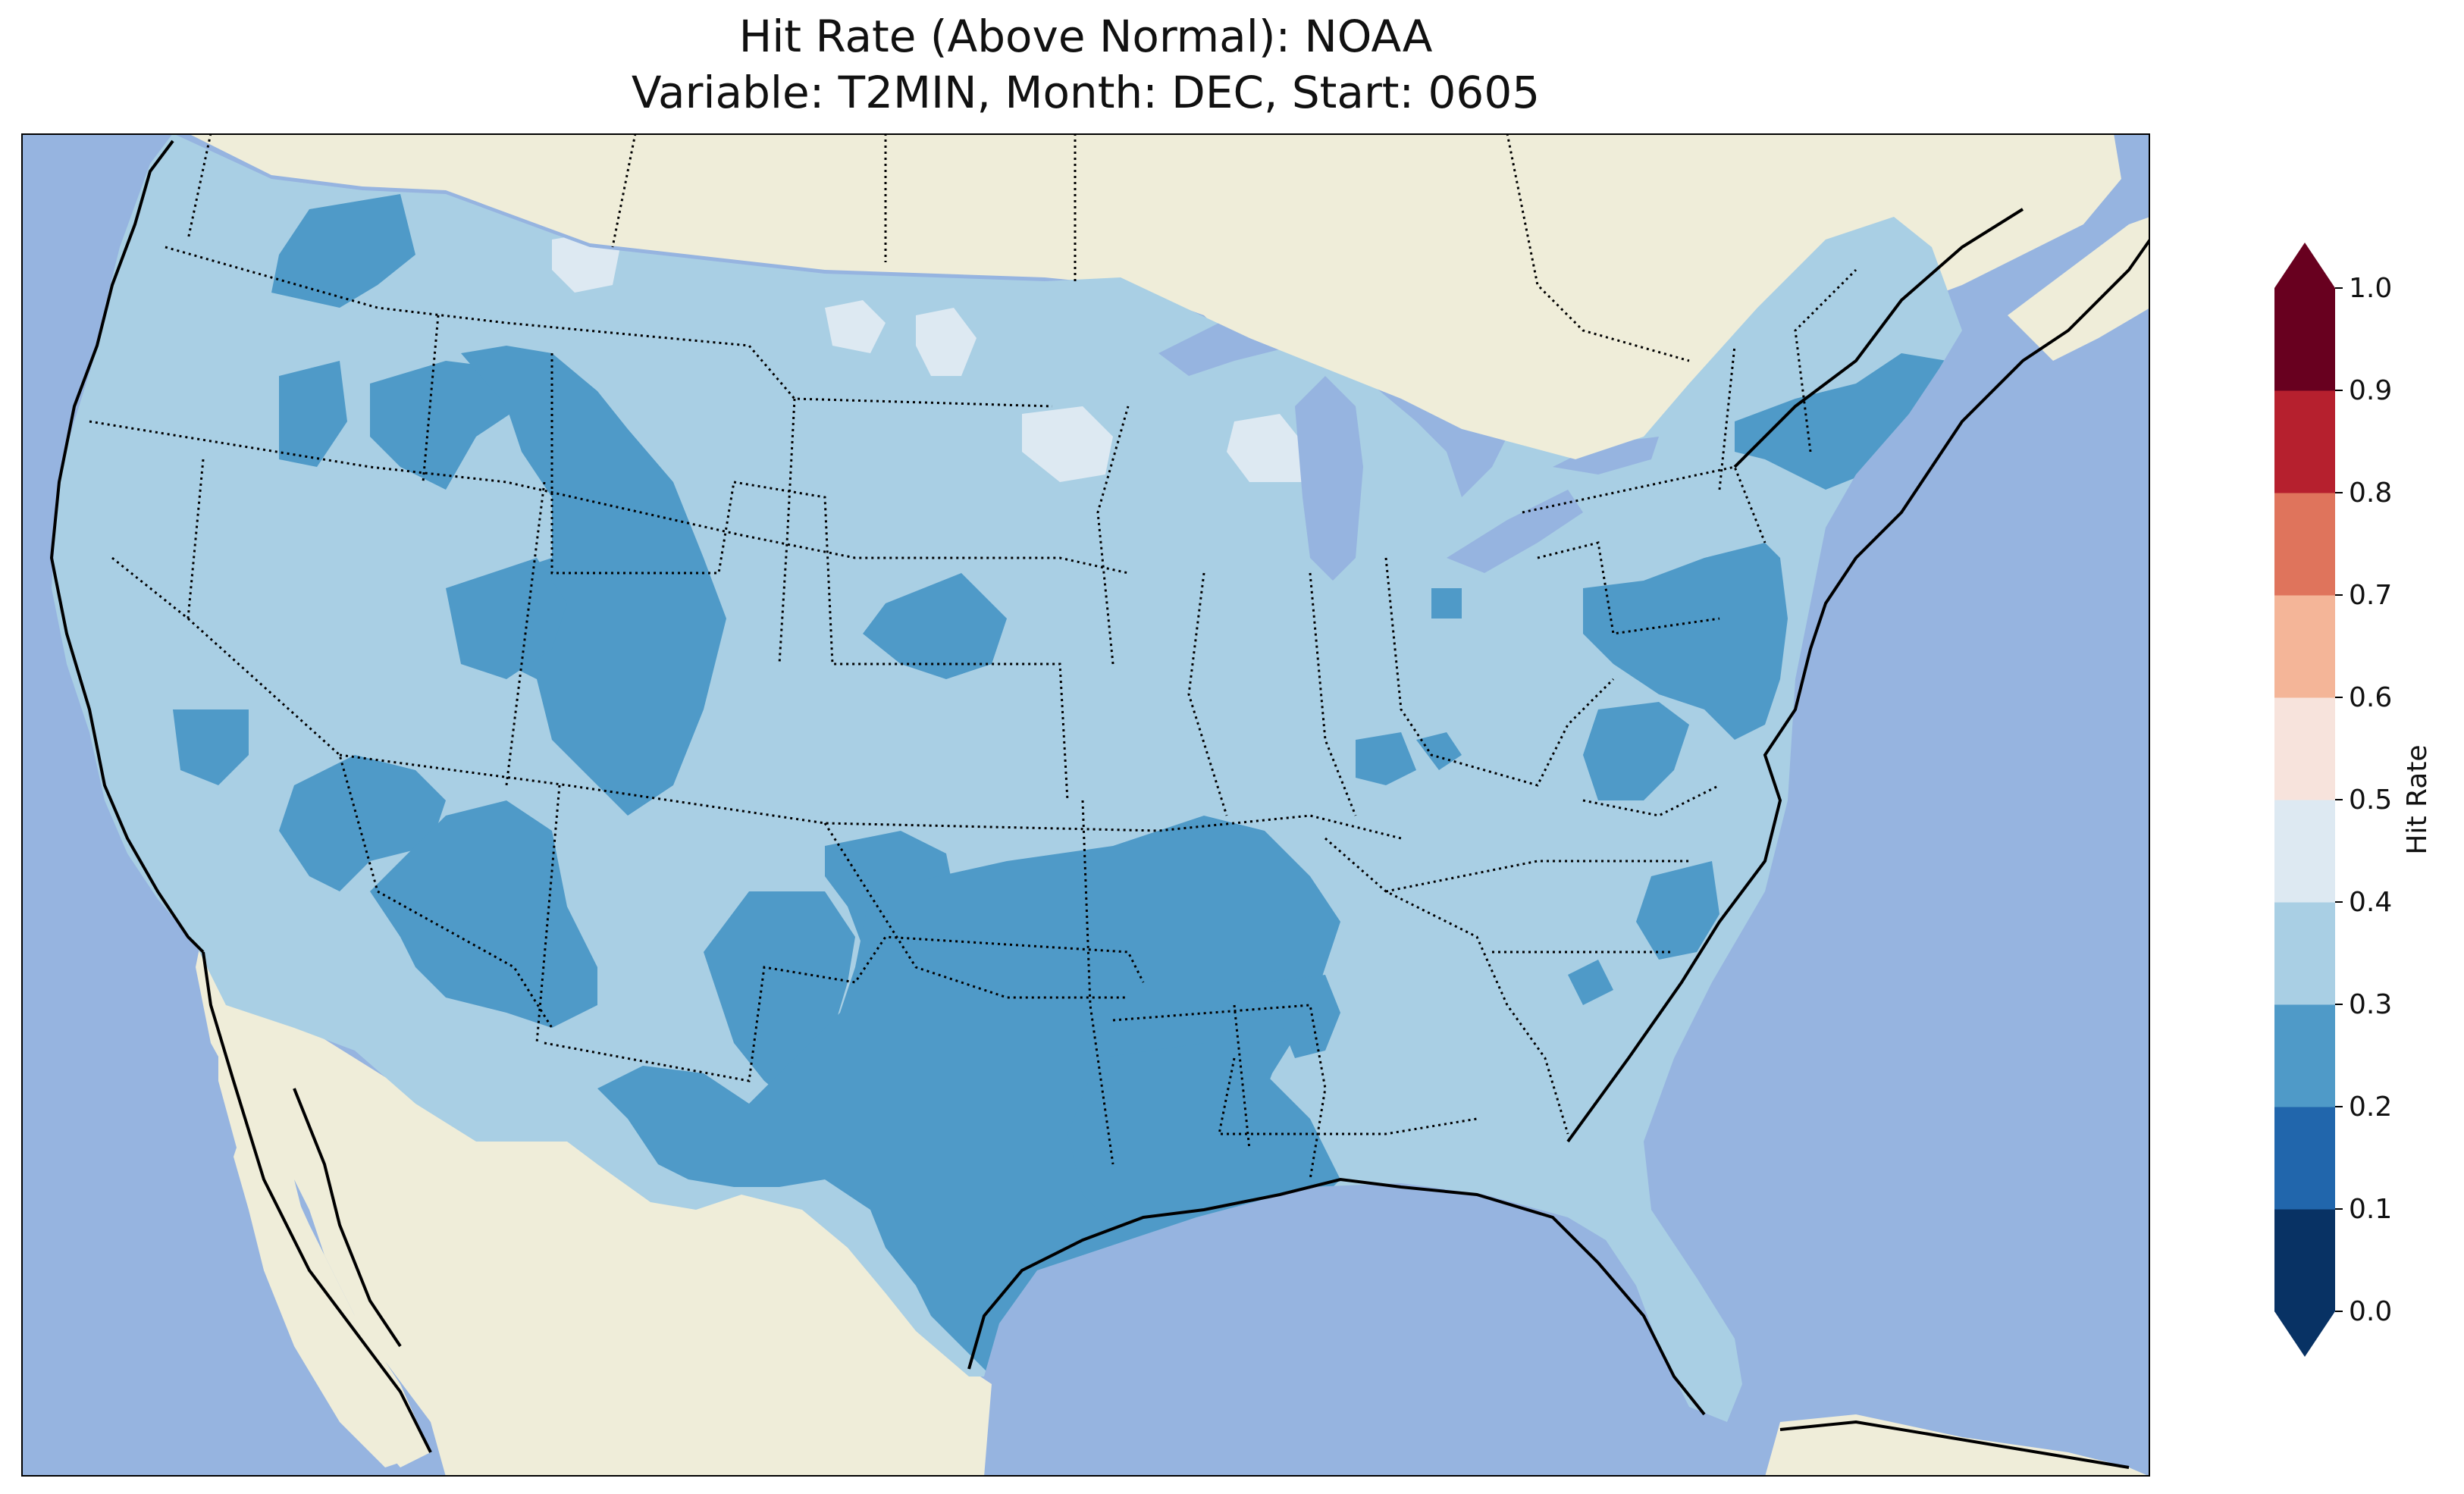 The width and height of the screenshot is (2464, 1494). Describe the element at coordinates (325, 1228) in the screenshot. I see `land-baja` at that location.